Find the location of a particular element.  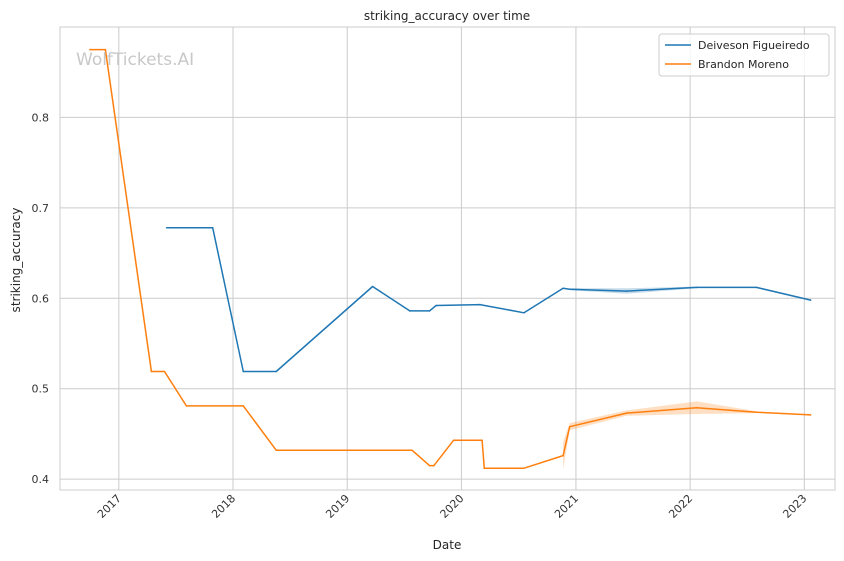

y-tick-label-0.6: 0.6 is located at coordinates (41, 298).